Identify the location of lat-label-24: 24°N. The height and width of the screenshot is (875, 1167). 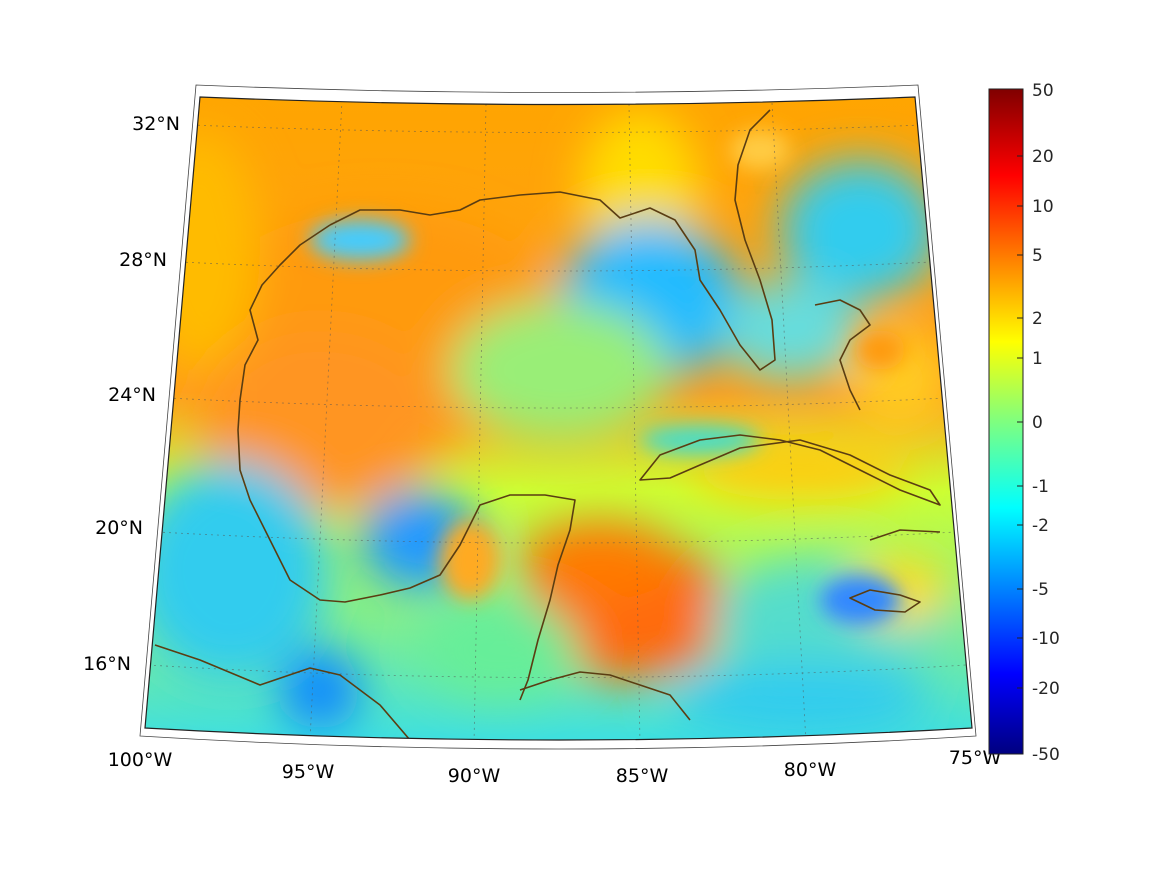
(132, 395).